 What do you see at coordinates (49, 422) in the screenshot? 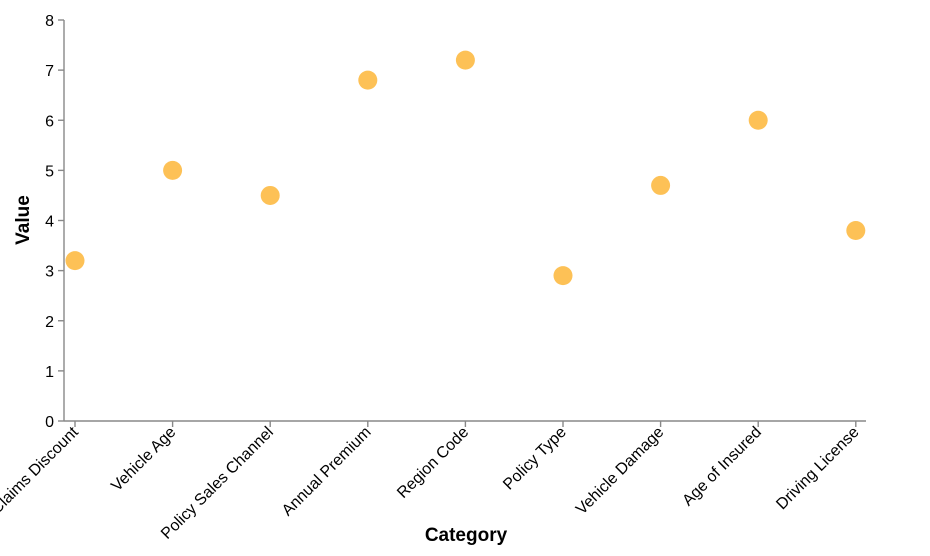
I see `y-tick-label: 0` at bounding box center [49, 422].